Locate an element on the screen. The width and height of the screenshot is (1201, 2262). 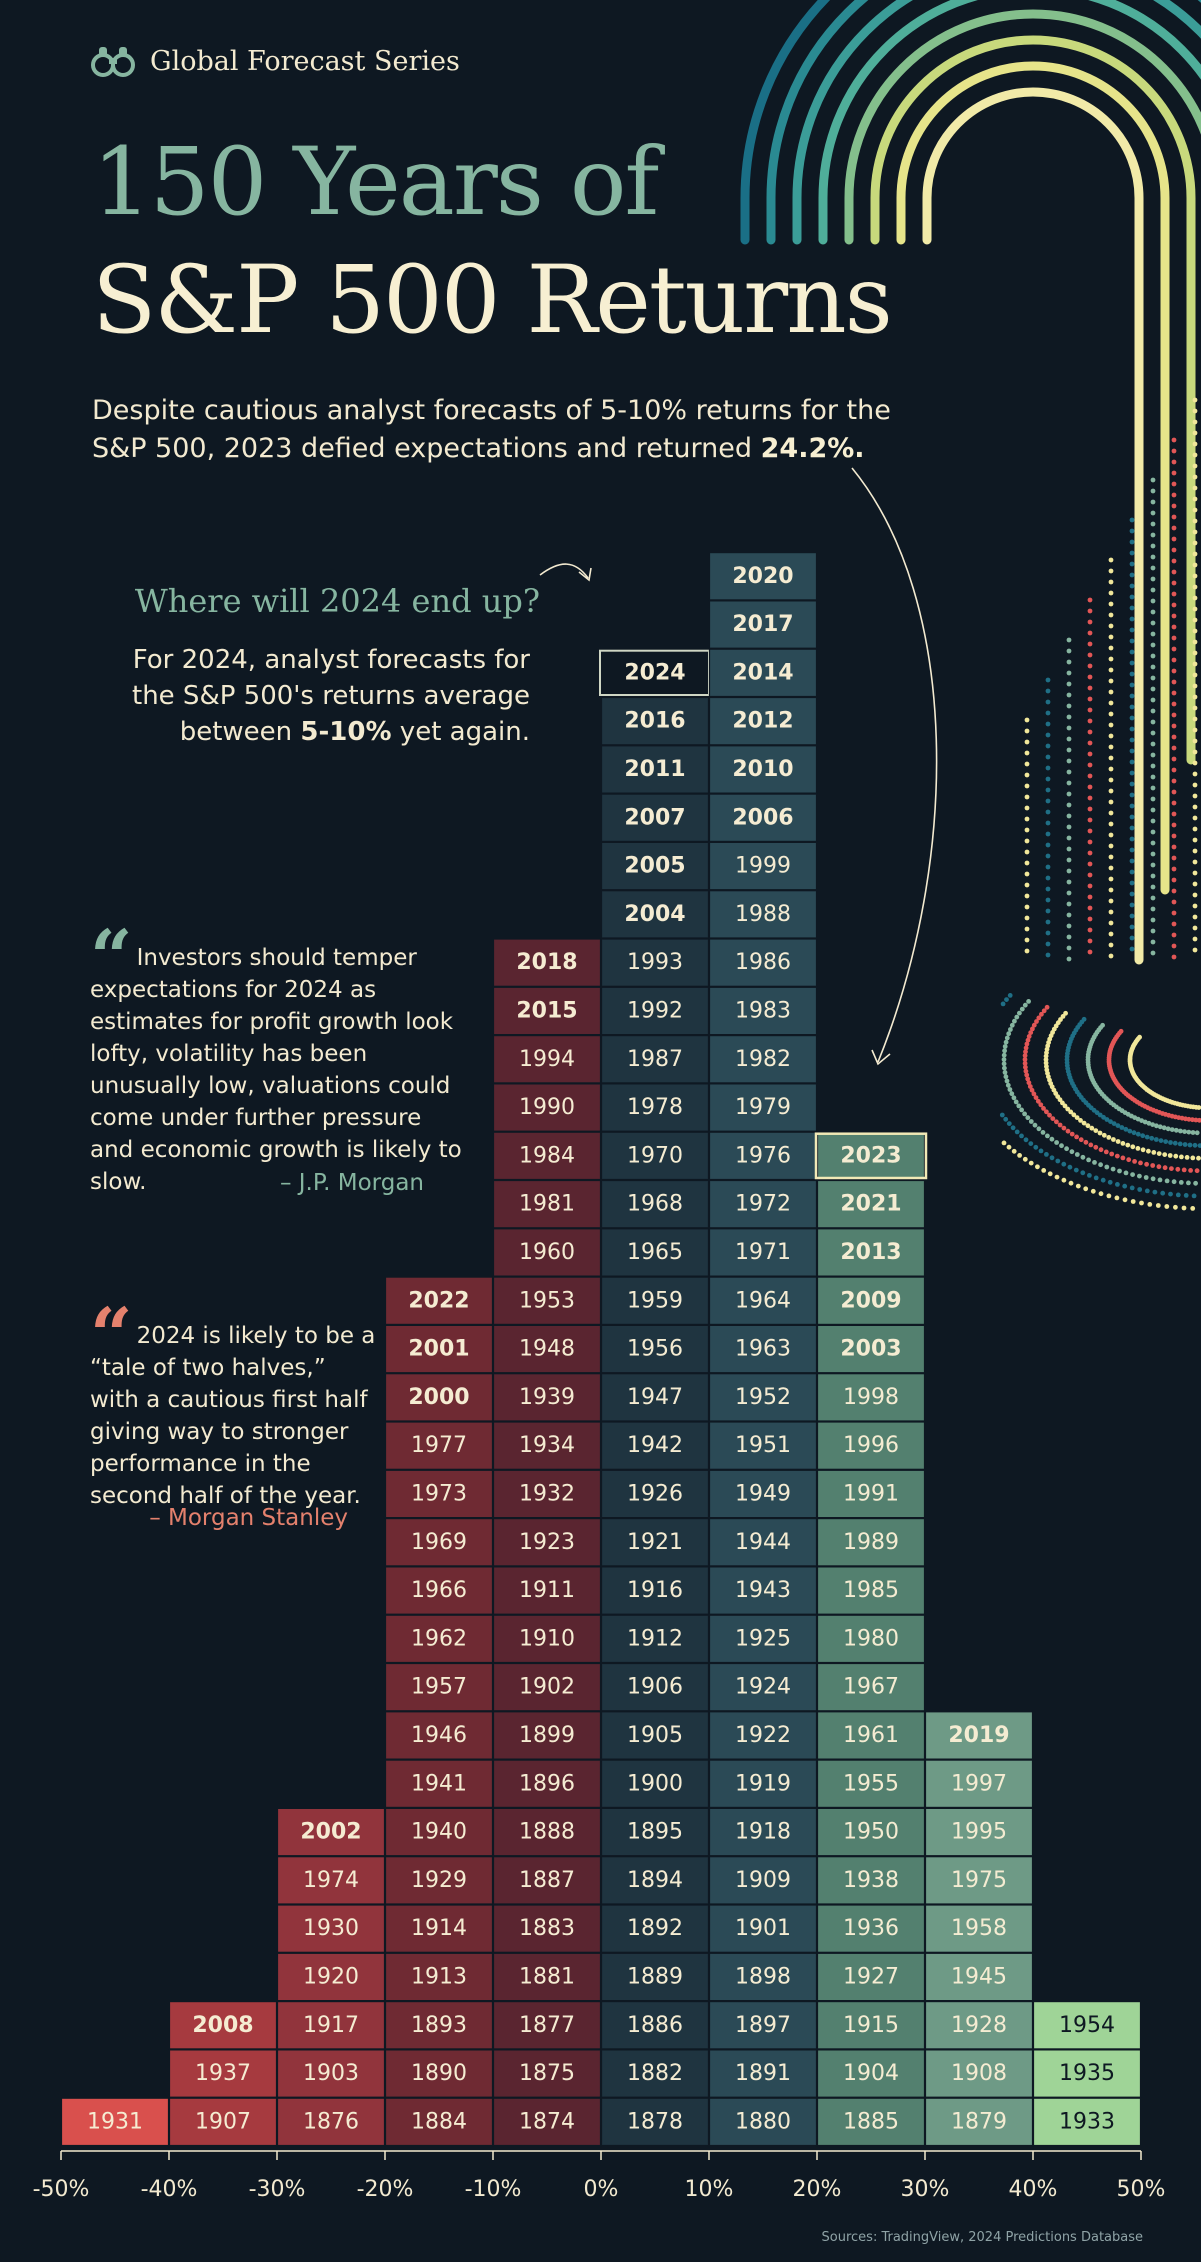
year-label: 1964 is located at coordinates (763, 1300).